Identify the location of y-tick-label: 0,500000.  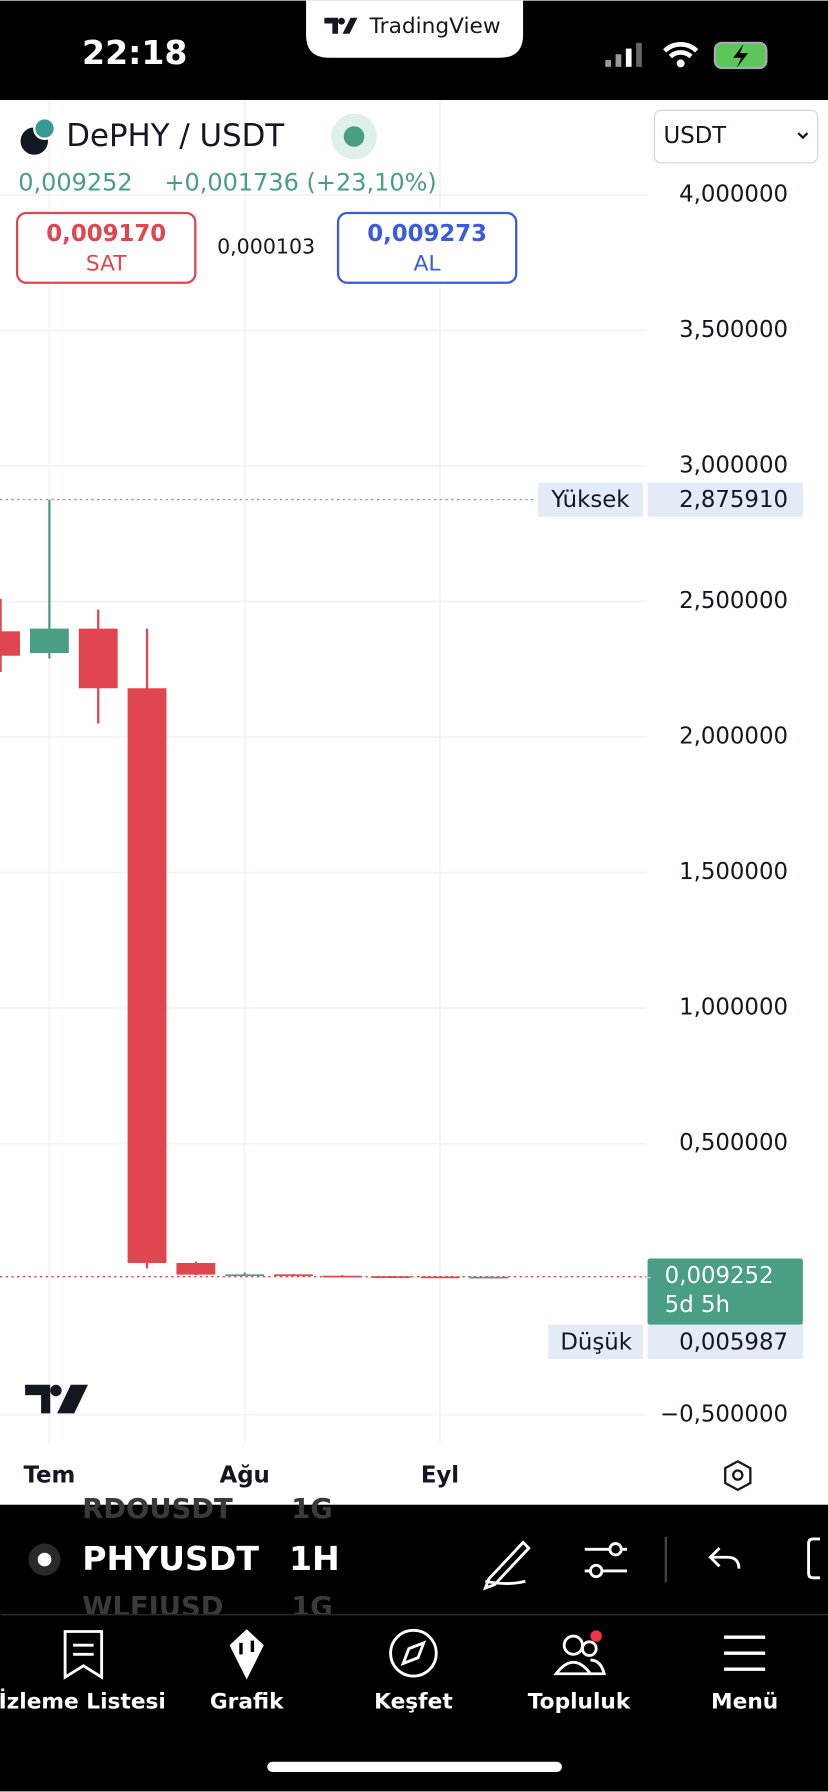
(733, 1143).